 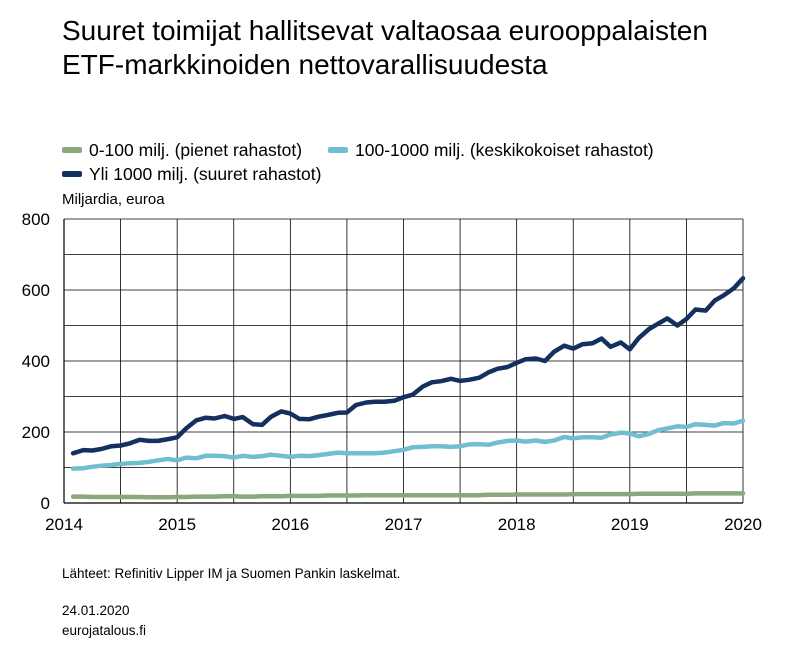 What do you see at coordinates (104, 630) in the screenshot?
I see `site-name: eurojatalous.fi` at bounding box center [104, 630].